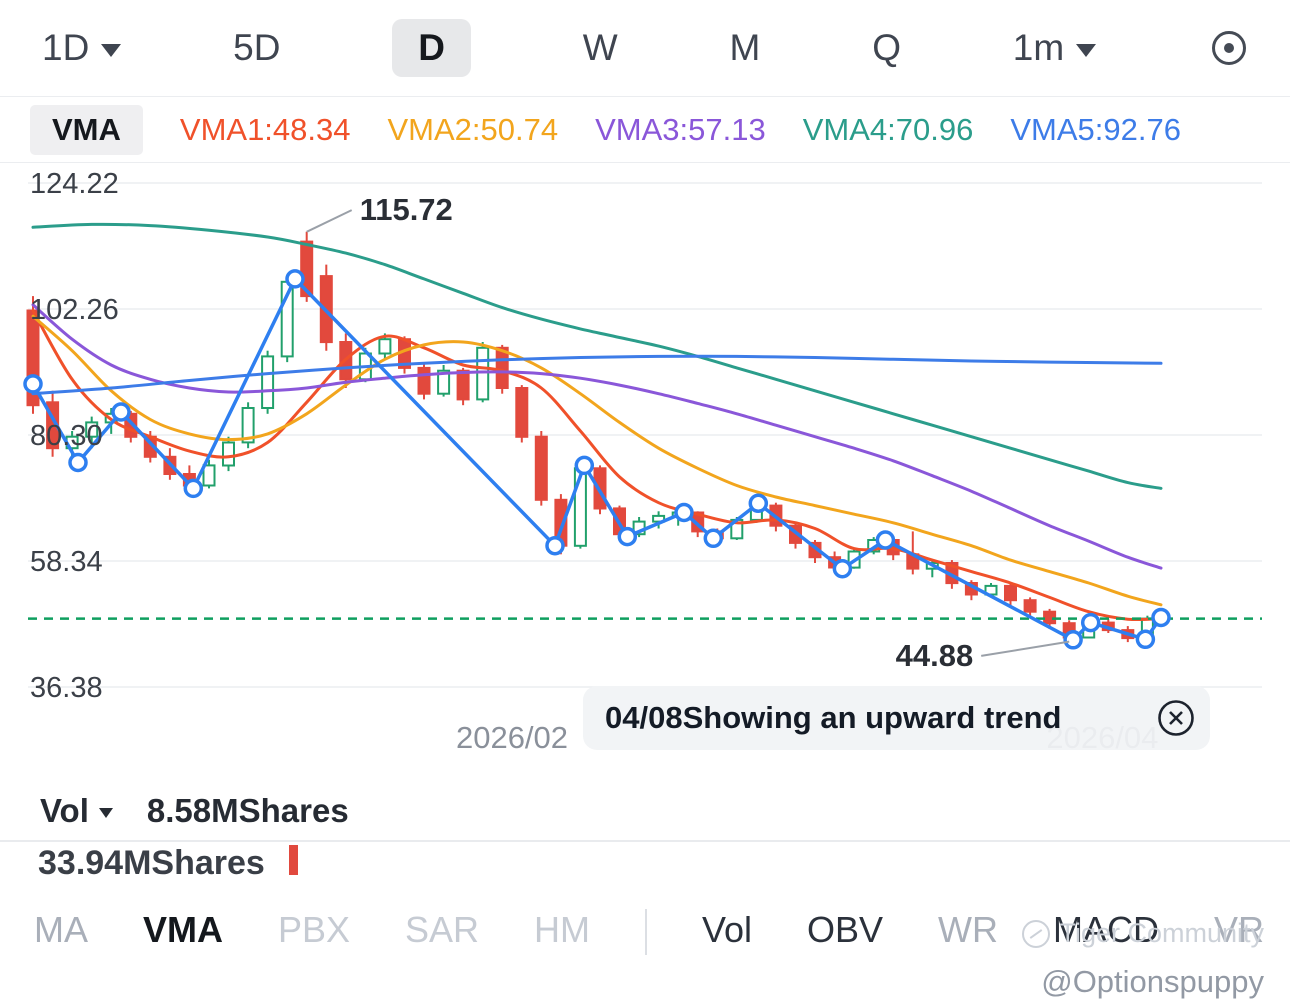 This screenshot has height=1008, width=1290. I want to click on toast-close-icon, so click(1176, 718).